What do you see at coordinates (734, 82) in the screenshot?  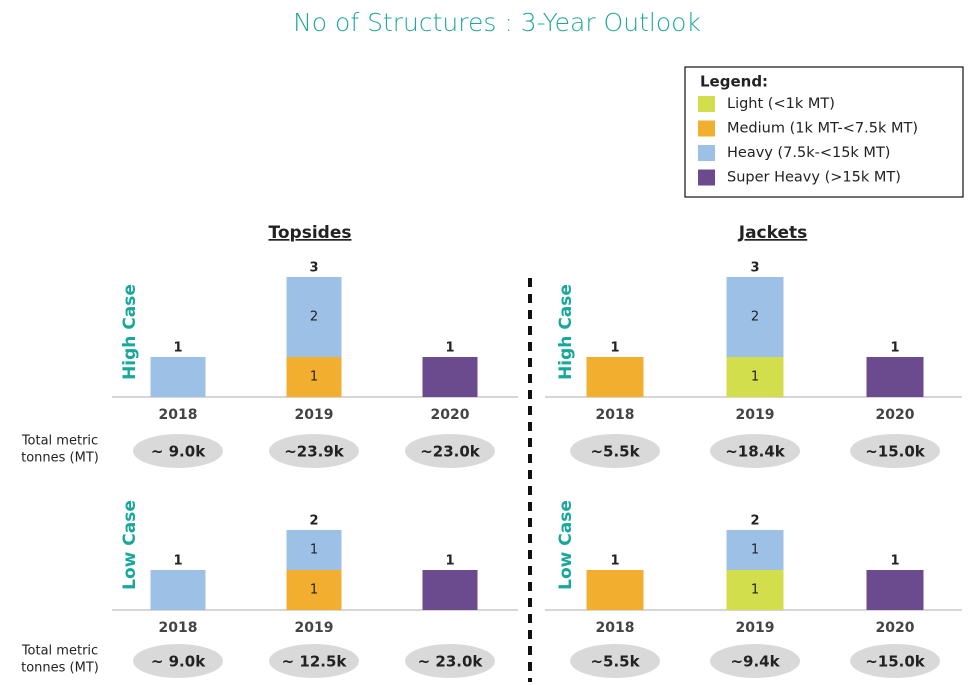 I see `legend-title: Legend:` at bounding box center [734, 82].